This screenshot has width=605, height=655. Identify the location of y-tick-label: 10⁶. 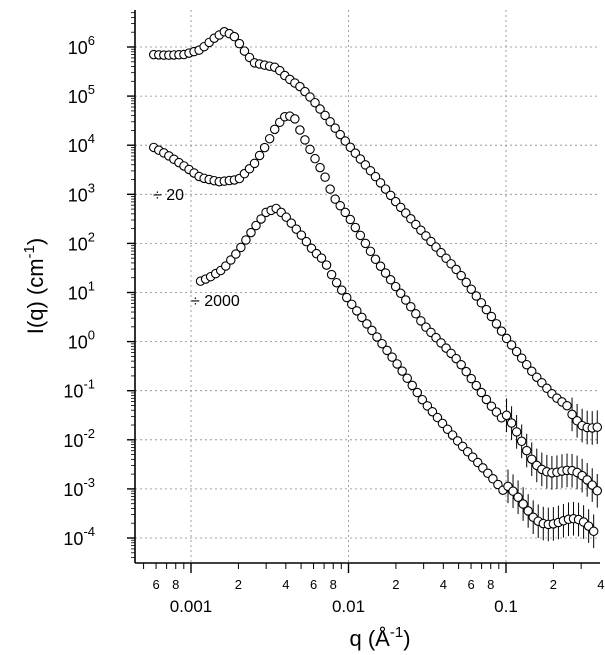
(81, 45).